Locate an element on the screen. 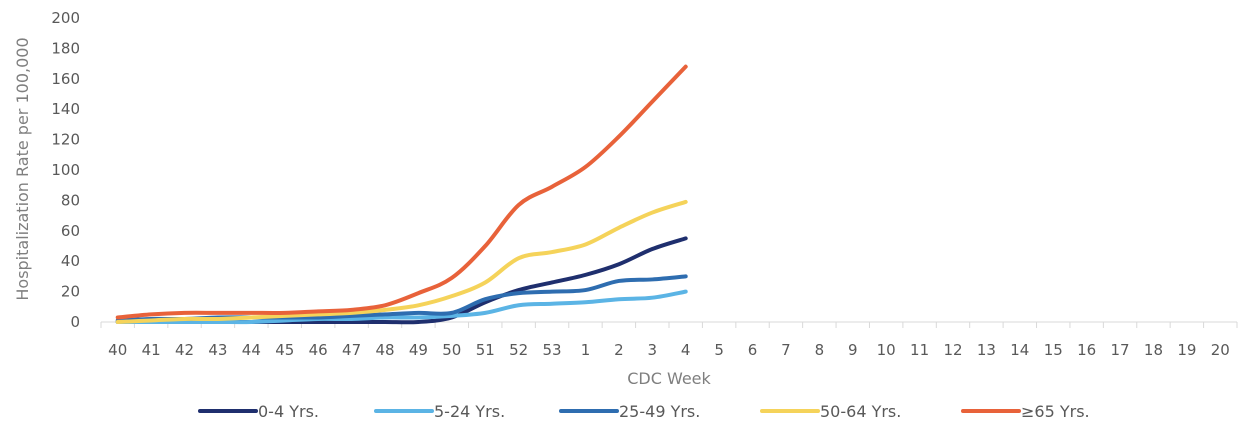  y-tick-label: 100 is located at coordinates (65, 170).